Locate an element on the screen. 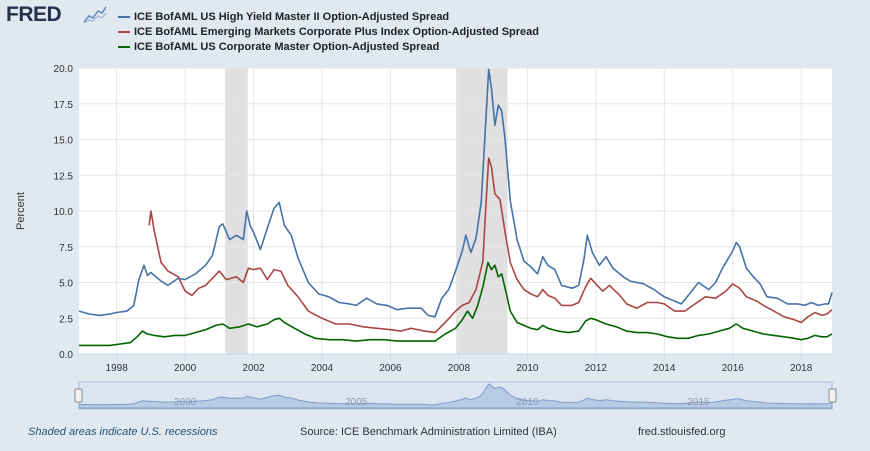 Image resolution: width=870 pixels, height=451 pixels. fred-url-link: fred.stlouisfed.org is located at coordinates (682, 432).